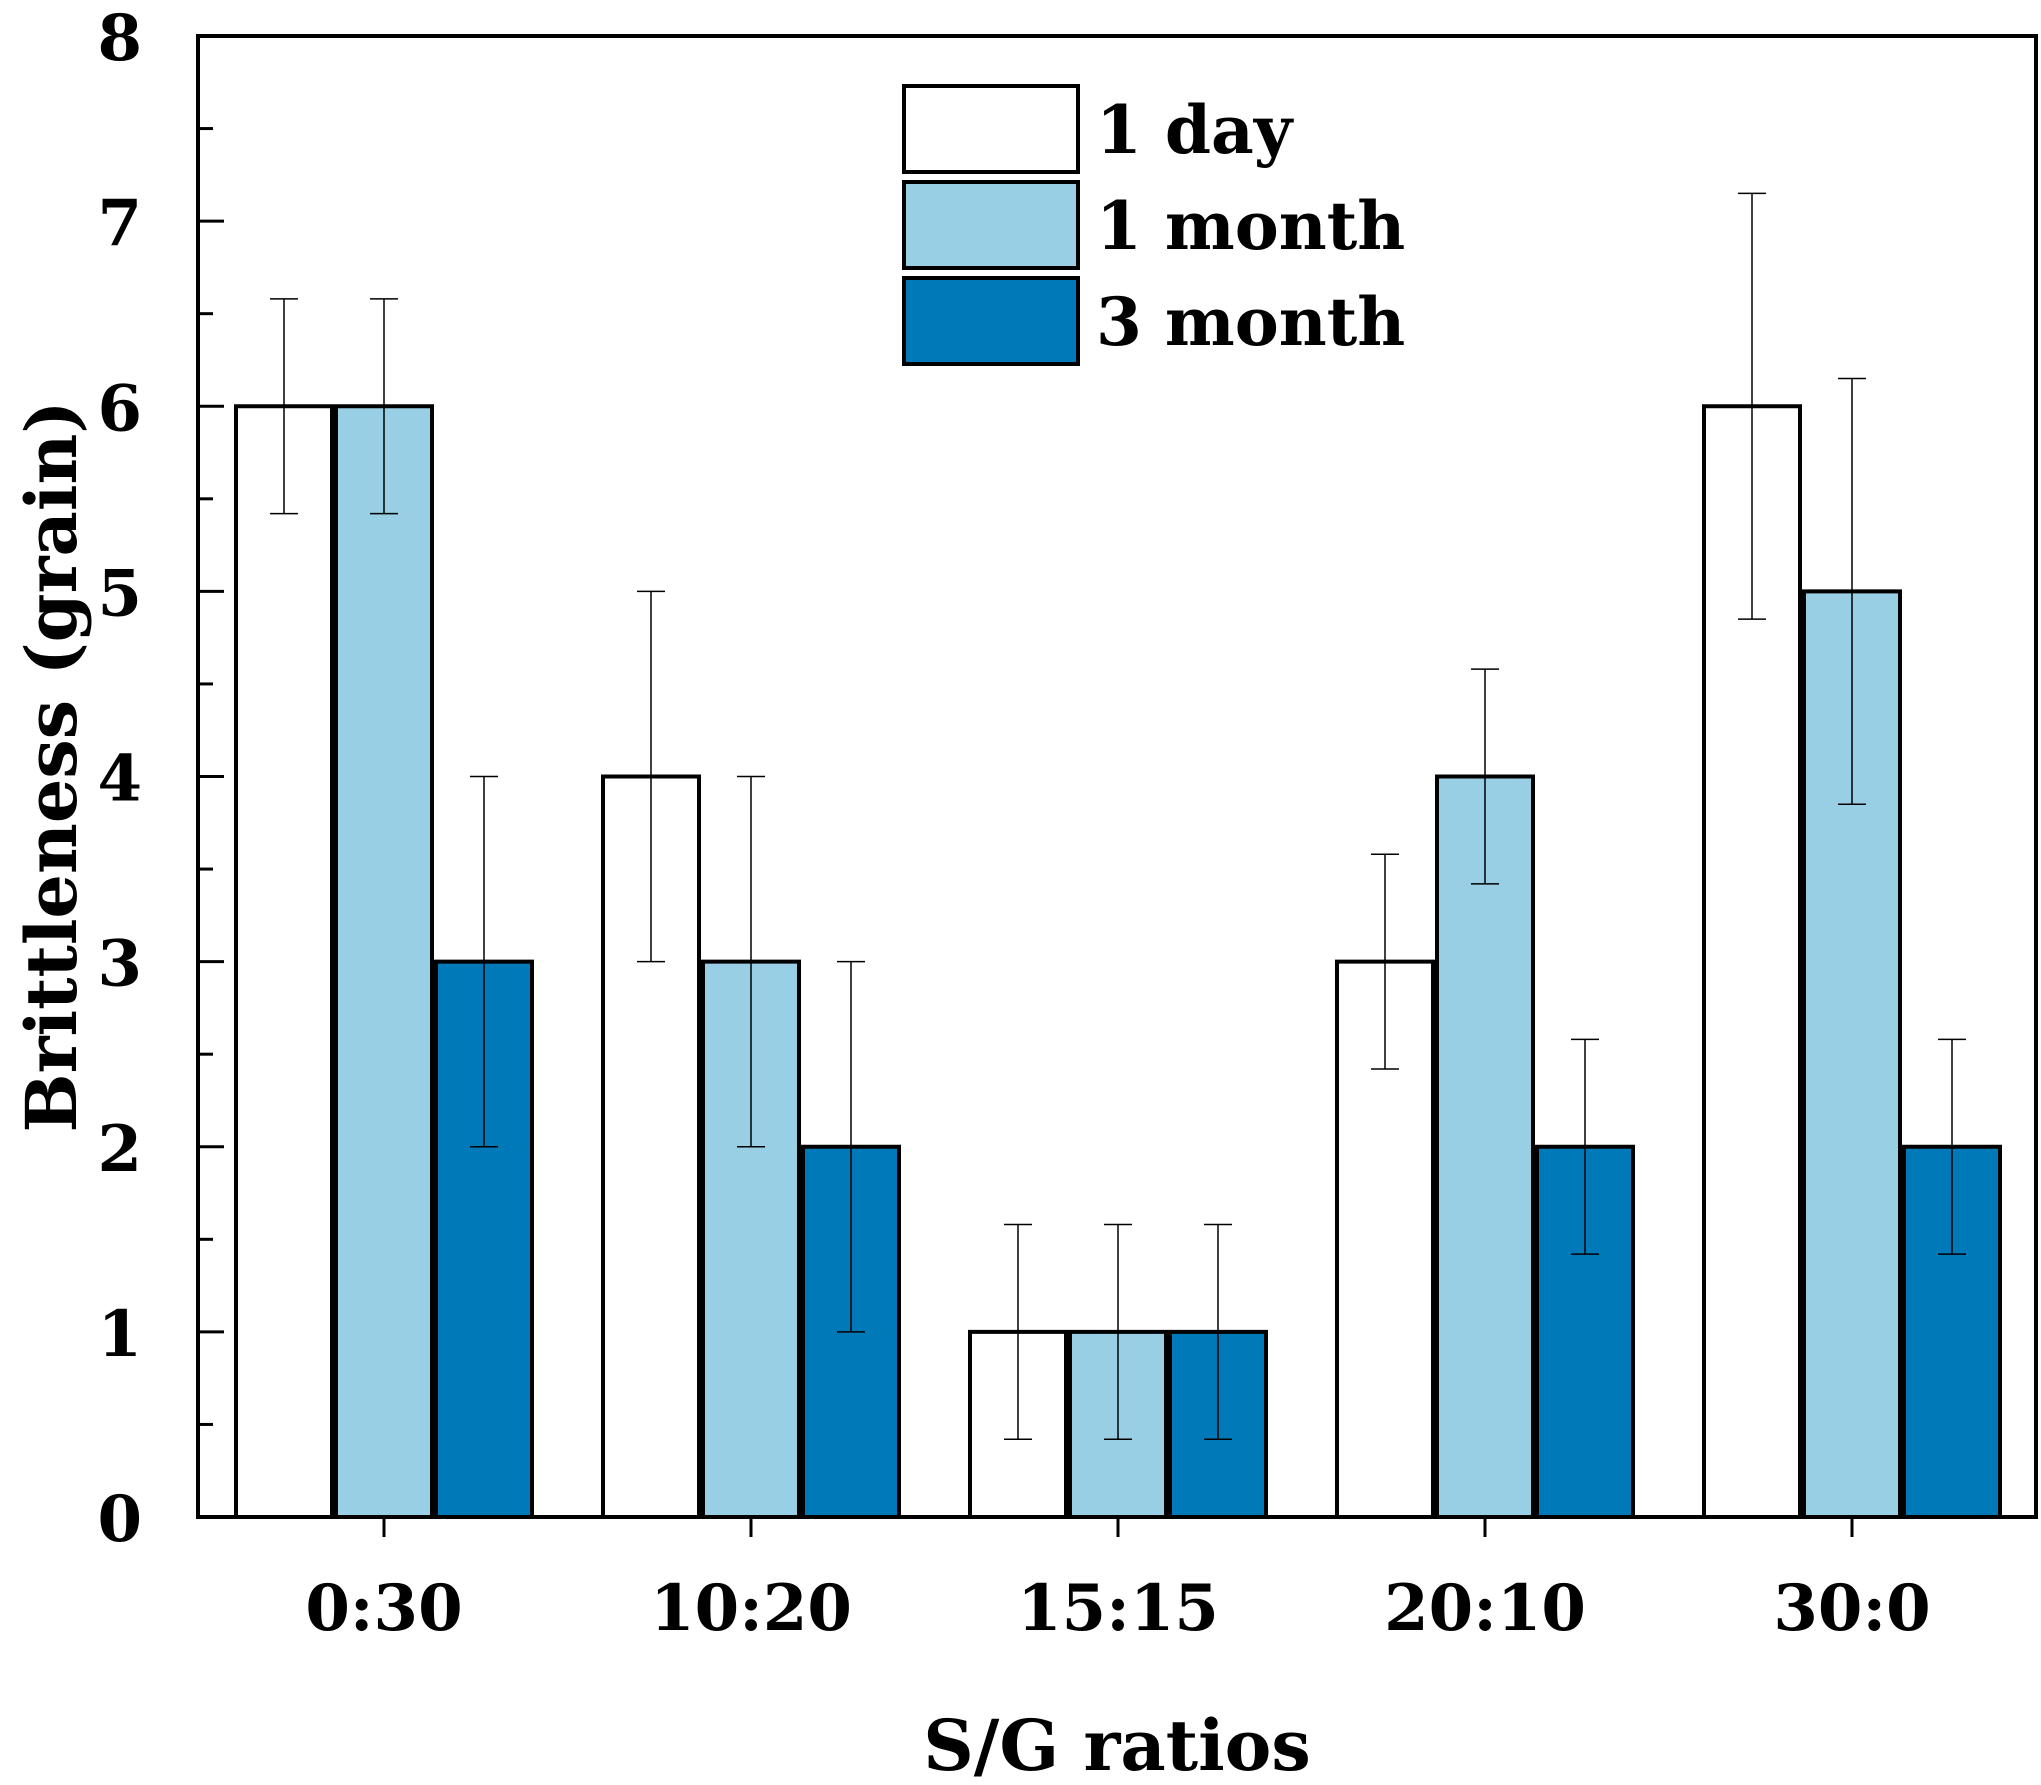 The image size is (2041, 1785). I want to click on y-tick-label: 3, so click(119, 964).